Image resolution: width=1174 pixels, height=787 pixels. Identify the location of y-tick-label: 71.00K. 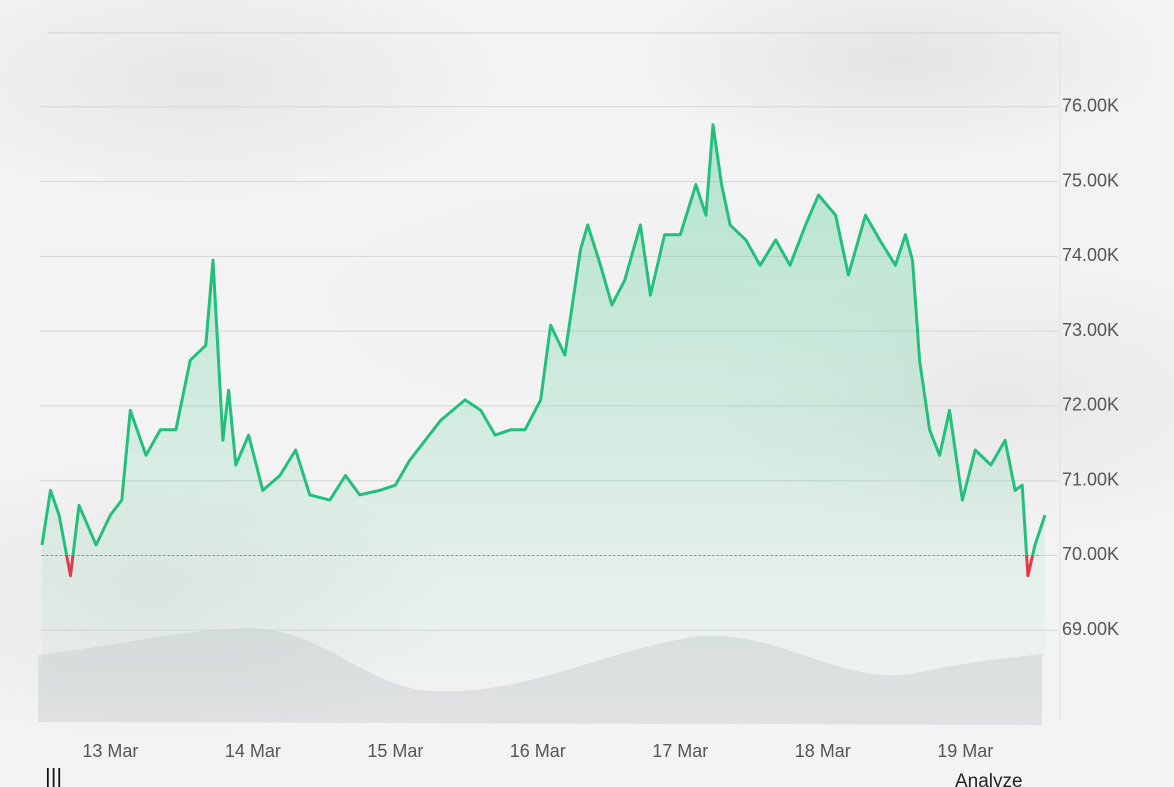
(1090, 479).